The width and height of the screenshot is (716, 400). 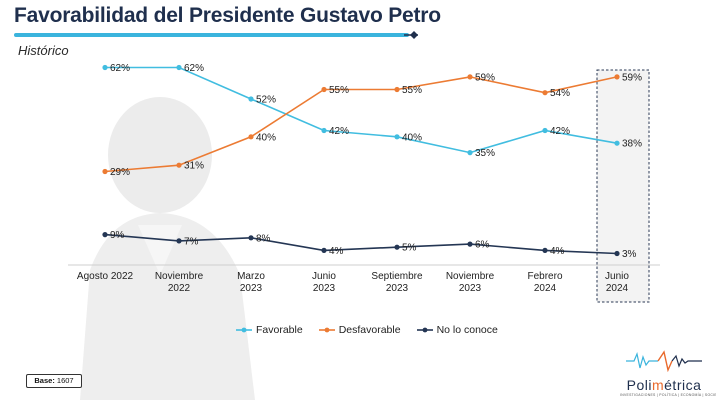 I want to click on data-label-favorable: 52%, so click(x=266, y=100).